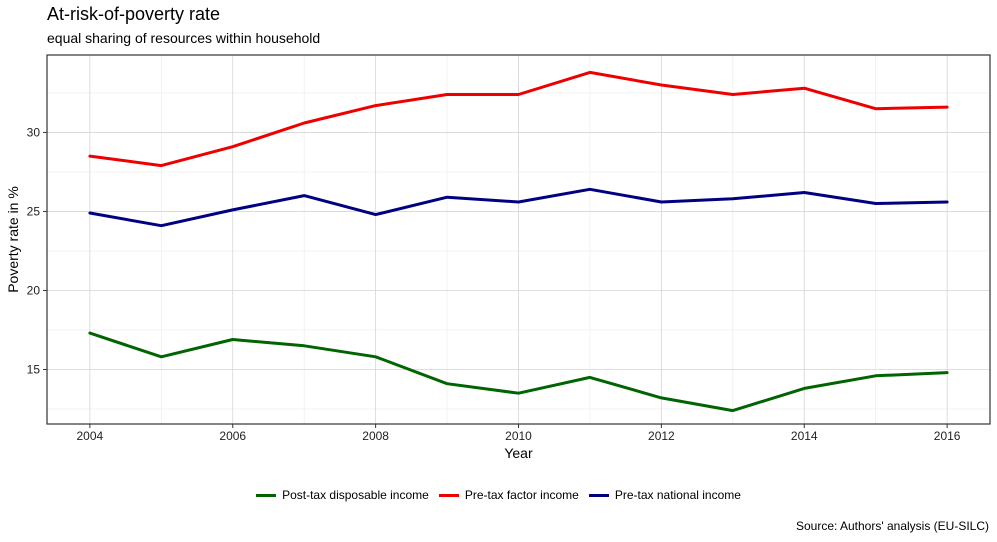 The image size is (997, 542). I want to click on source-caption: Source: Authors' analysis (EU-SILC), so click(892, 526).